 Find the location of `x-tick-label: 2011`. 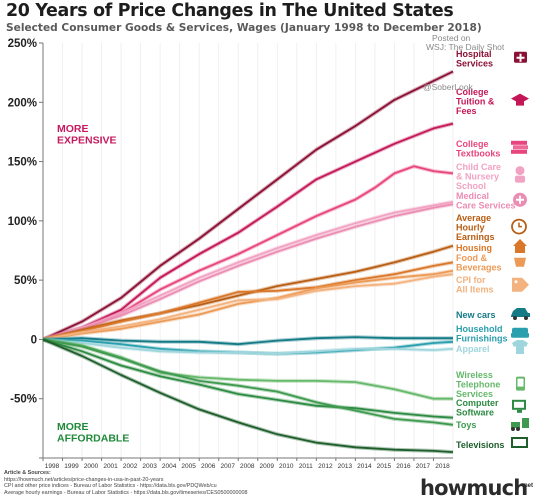

x-tick-label: 2011 is located at coordinates (306, 466).